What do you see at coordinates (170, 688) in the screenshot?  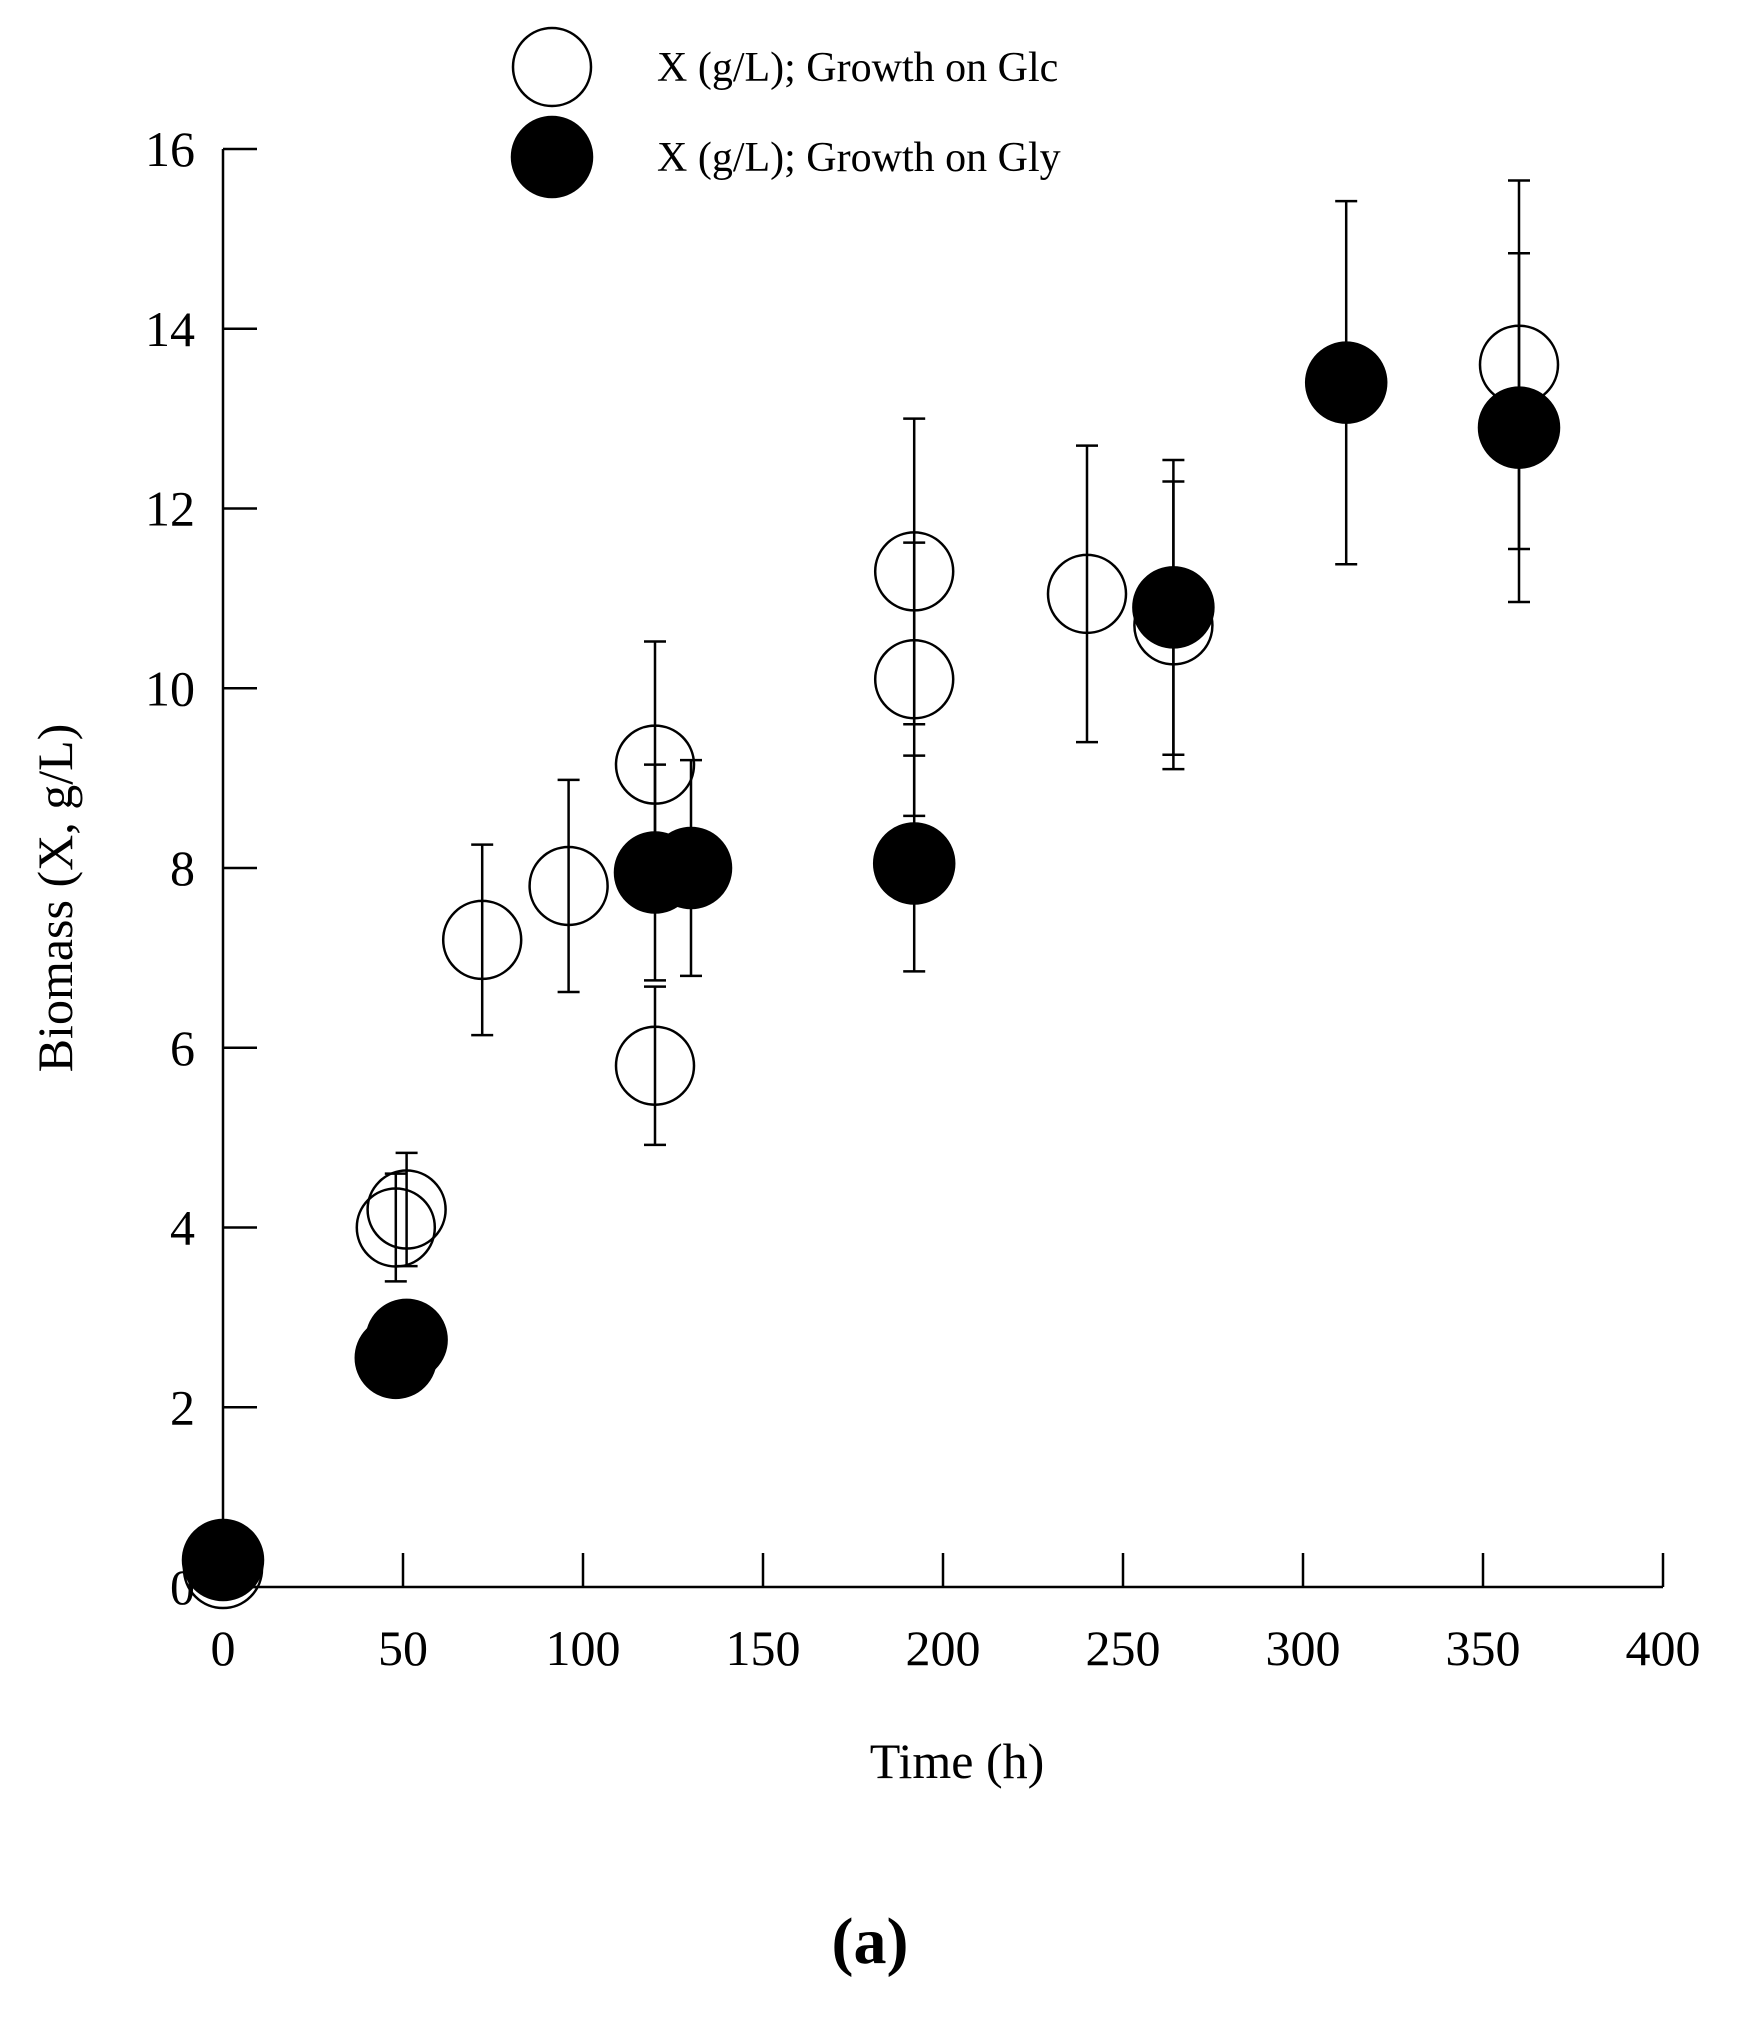 I see `y-tick-label: 10` at bounding box center [170, 688].